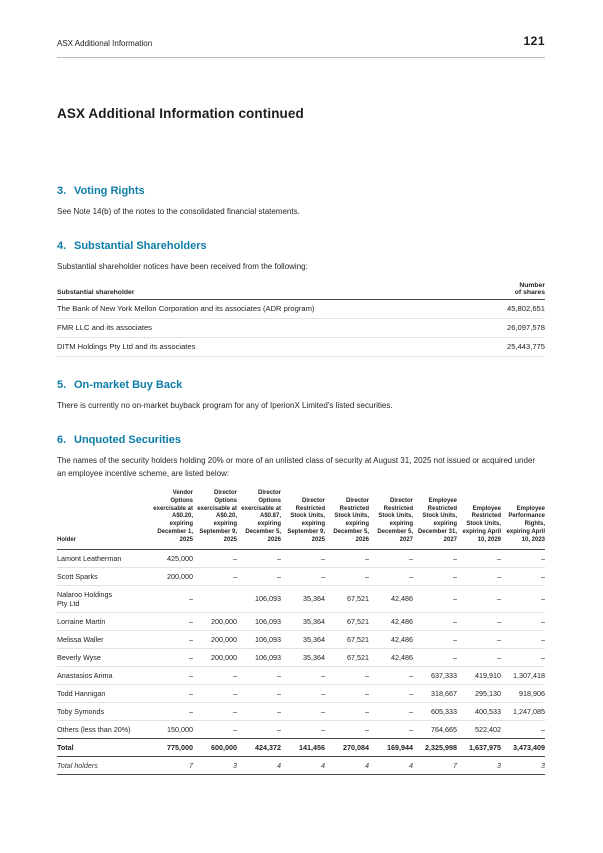 Image resolution: width=603 pixels, height=853 pixels. Describe the element at coordinates (435, 711) in the screenshot. I see `cell: 605,333` at that location.